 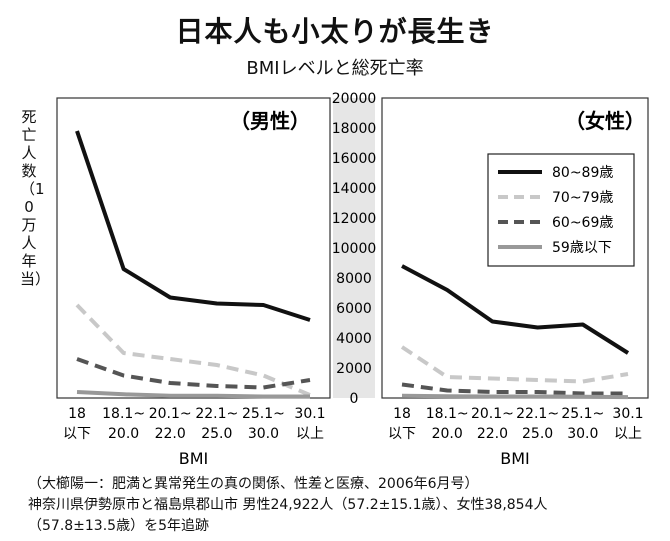 What do you see at coordinates (354, 369) in the screenshot?
I see `y-tick-label-1: 2000` at bounding box center [354, 369].